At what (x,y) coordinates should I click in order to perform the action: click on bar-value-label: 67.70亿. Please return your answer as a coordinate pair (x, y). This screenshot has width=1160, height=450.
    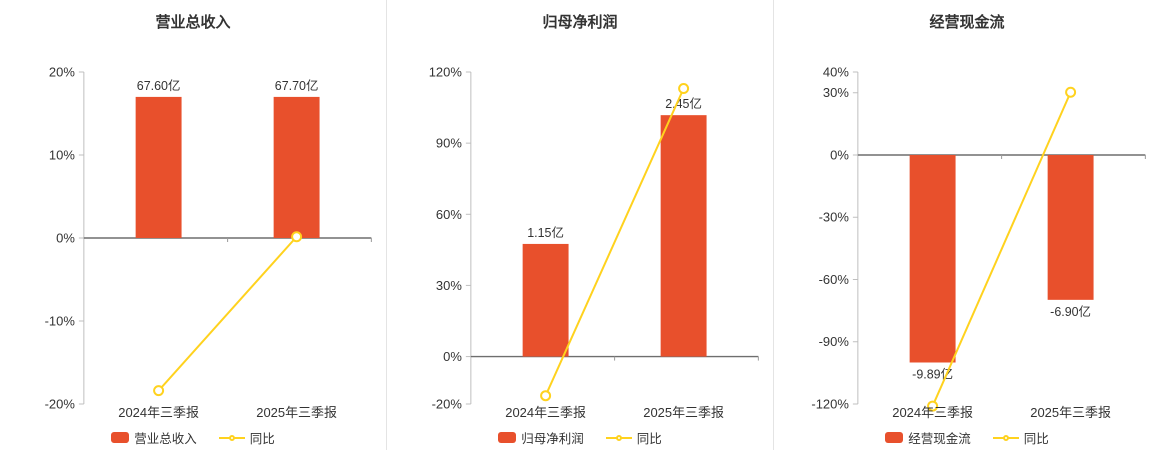
    Looking at the image, I should click on (297, 85).